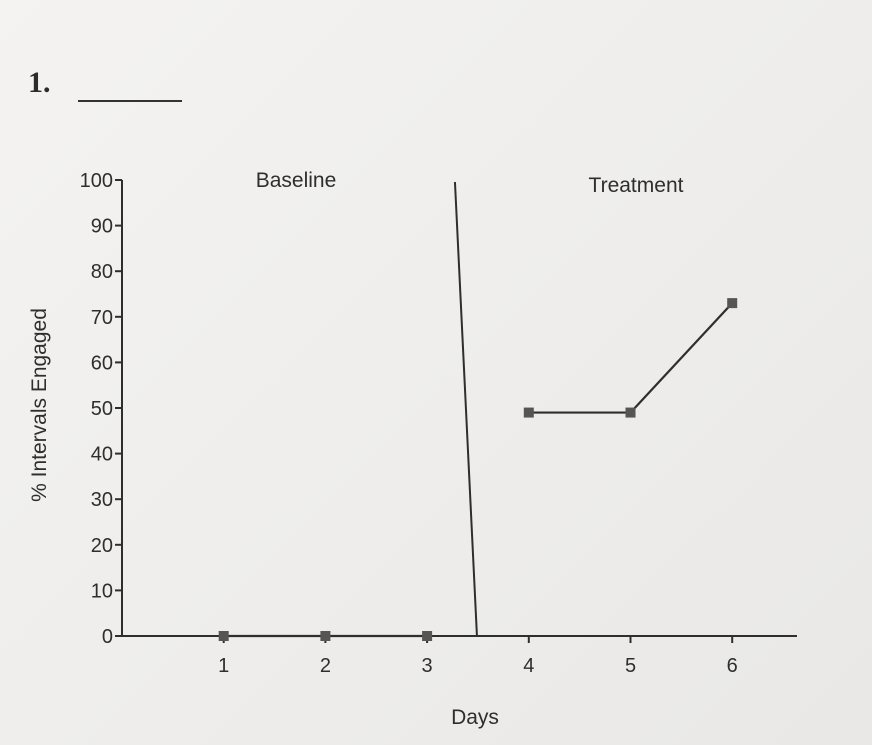 The height and width of the screenshot is (745, 872). Describe the element at coordinates (102, 455) in the screenshot. I see `y-tick-label: 40` at that location.